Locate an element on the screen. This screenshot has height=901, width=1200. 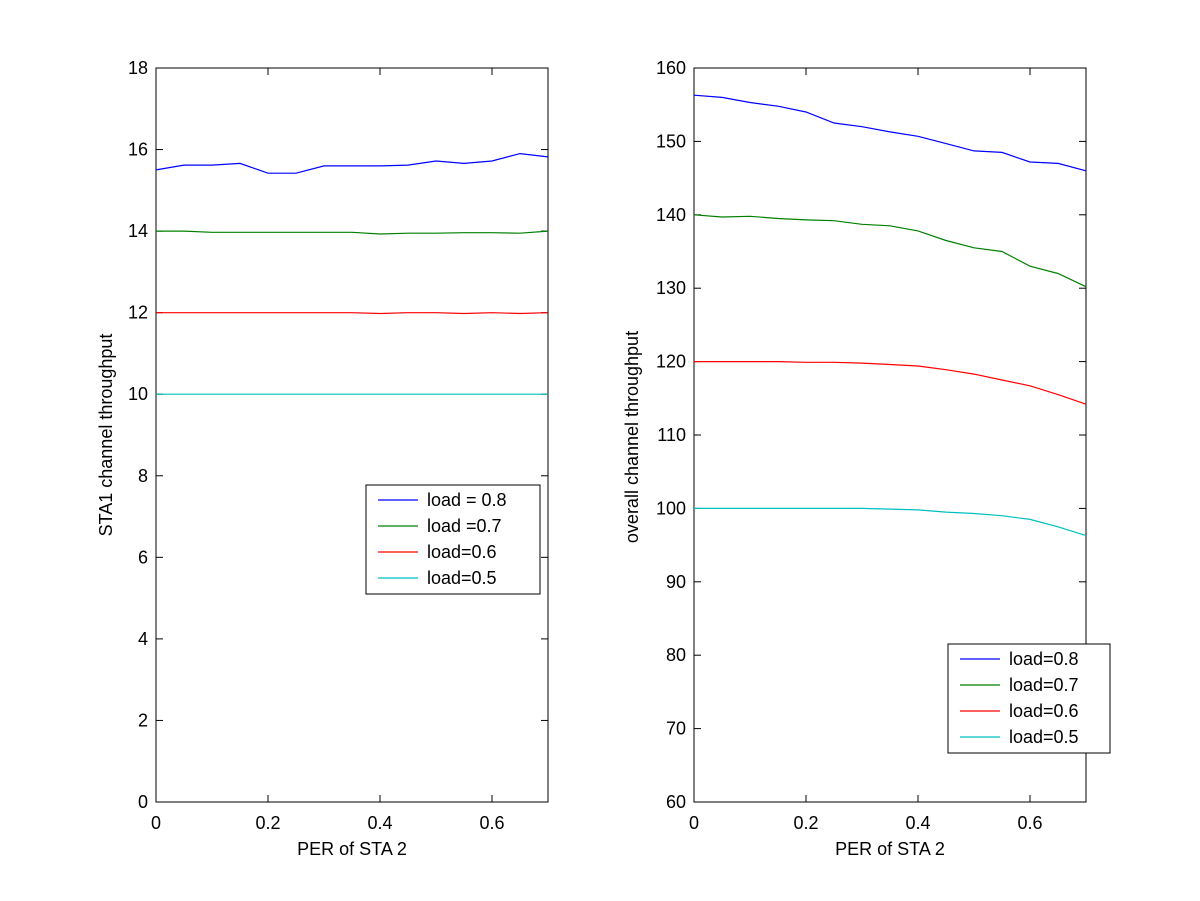
overall-x-tick-label: 0 is located at coordinates (694, 823).